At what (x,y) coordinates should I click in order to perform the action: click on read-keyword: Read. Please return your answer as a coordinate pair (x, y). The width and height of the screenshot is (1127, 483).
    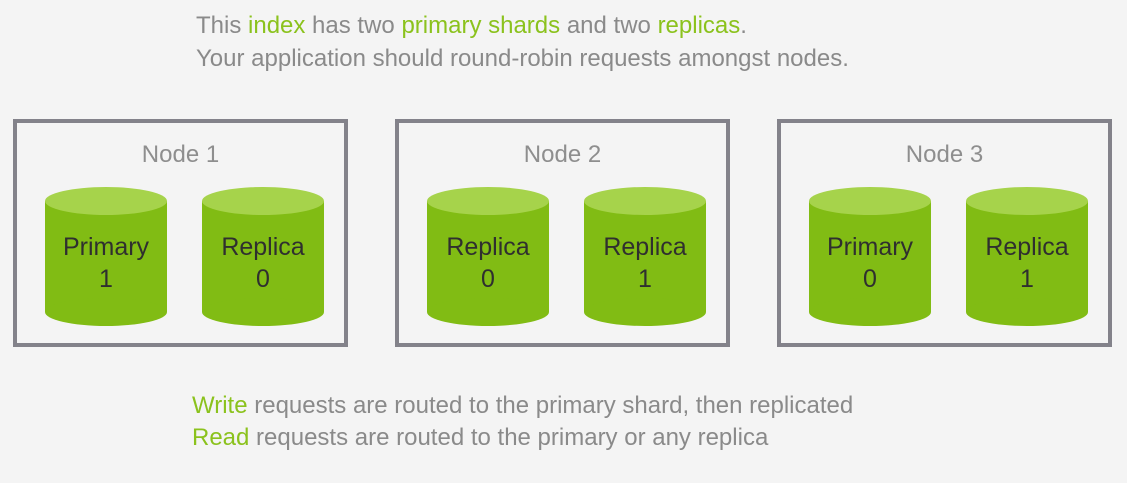
    Looking at the image, I should click on (221, 437).